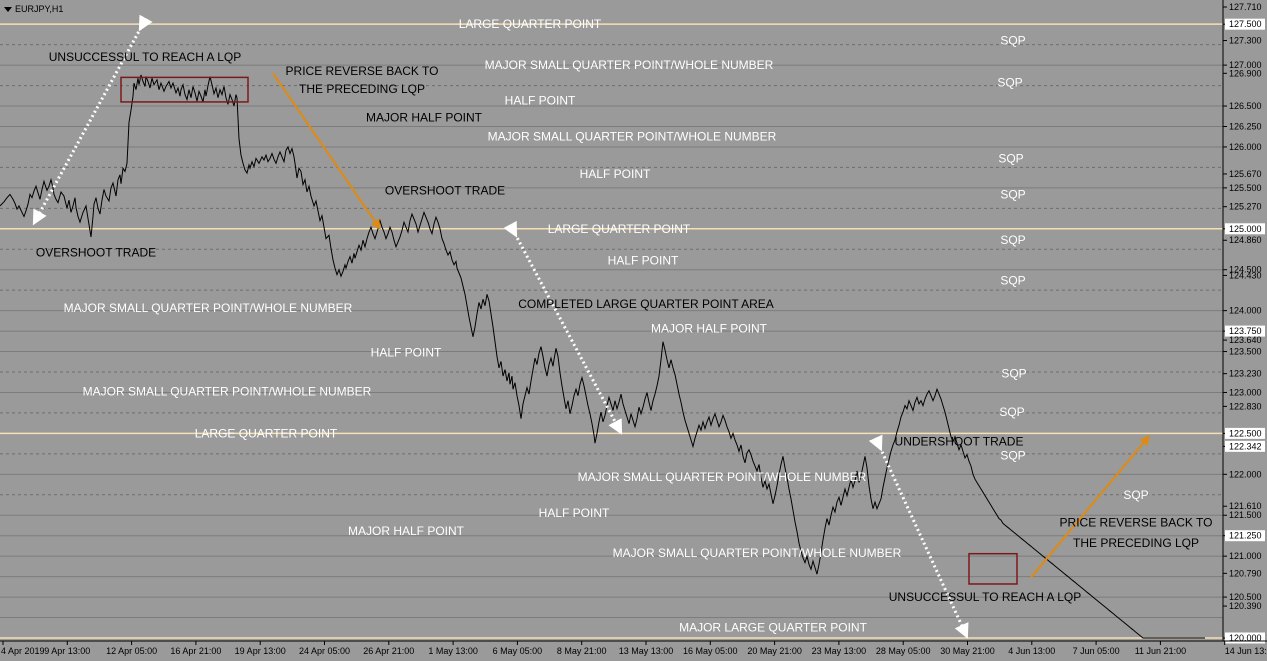  What do you see at coordinates (1245, 573) in the screenshot?
I see `price-tick-label: 120.790` at bounding box center [1245, 573].